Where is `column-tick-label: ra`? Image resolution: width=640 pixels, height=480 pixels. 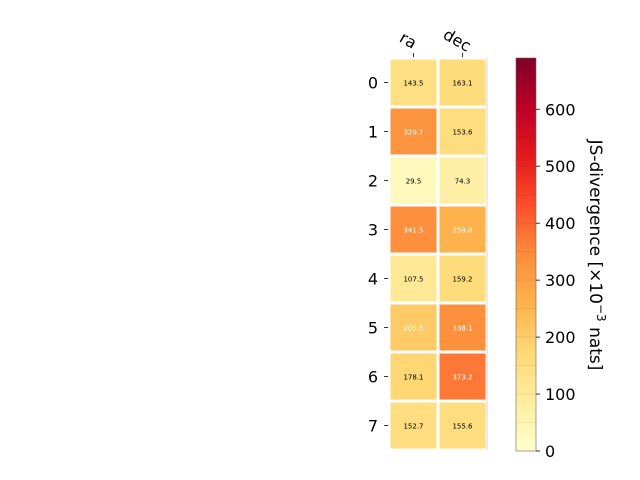 column-tick-label: ra is located at coordinates (408, 40).